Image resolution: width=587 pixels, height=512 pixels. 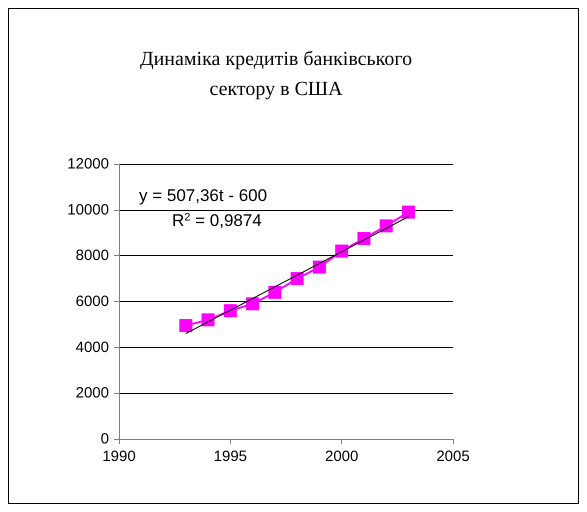 I want to click on y-tick-label: 8000, so click(x=92, y=255).